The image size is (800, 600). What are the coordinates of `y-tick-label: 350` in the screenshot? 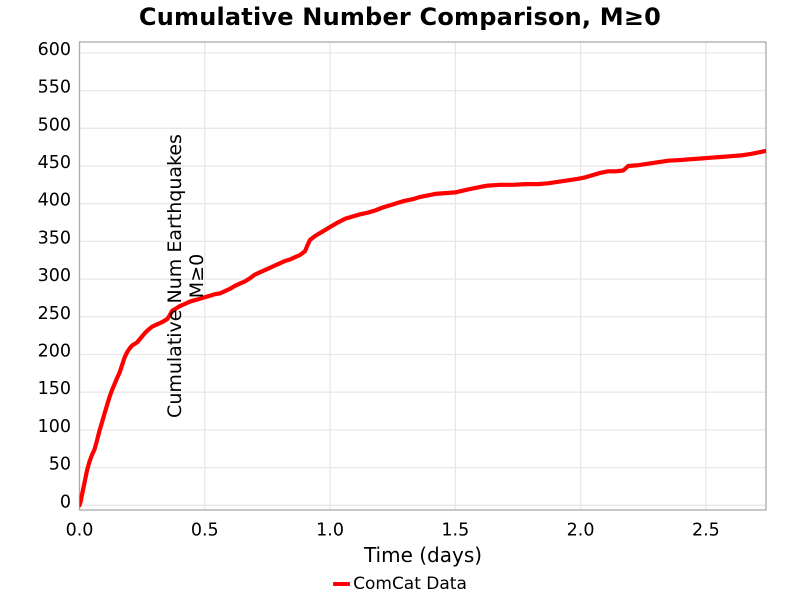 It's located at (54, 238).